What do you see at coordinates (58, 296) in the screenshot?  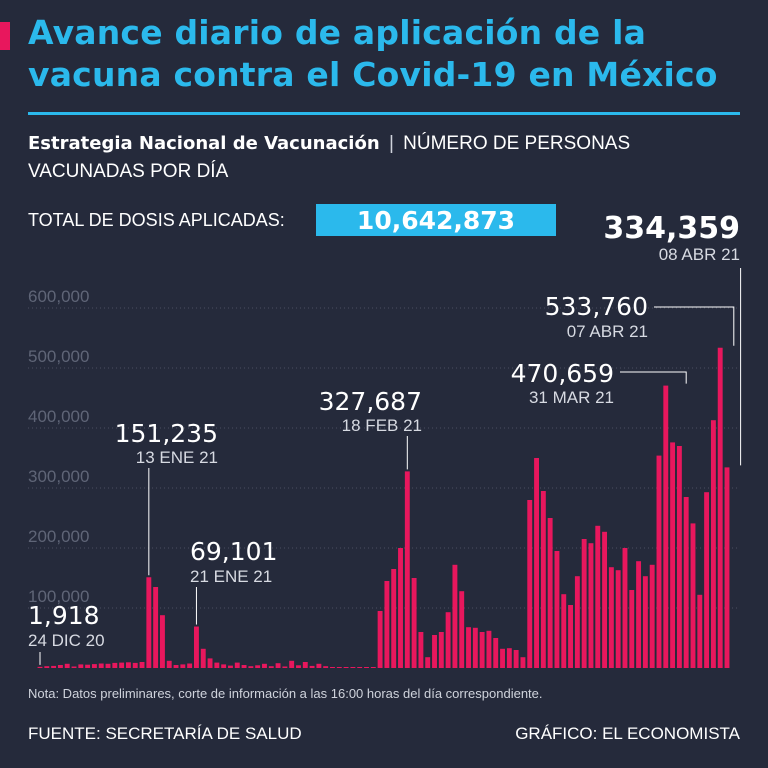 I see `y-tick-label: 600,000` at bounding box center [58, 296].